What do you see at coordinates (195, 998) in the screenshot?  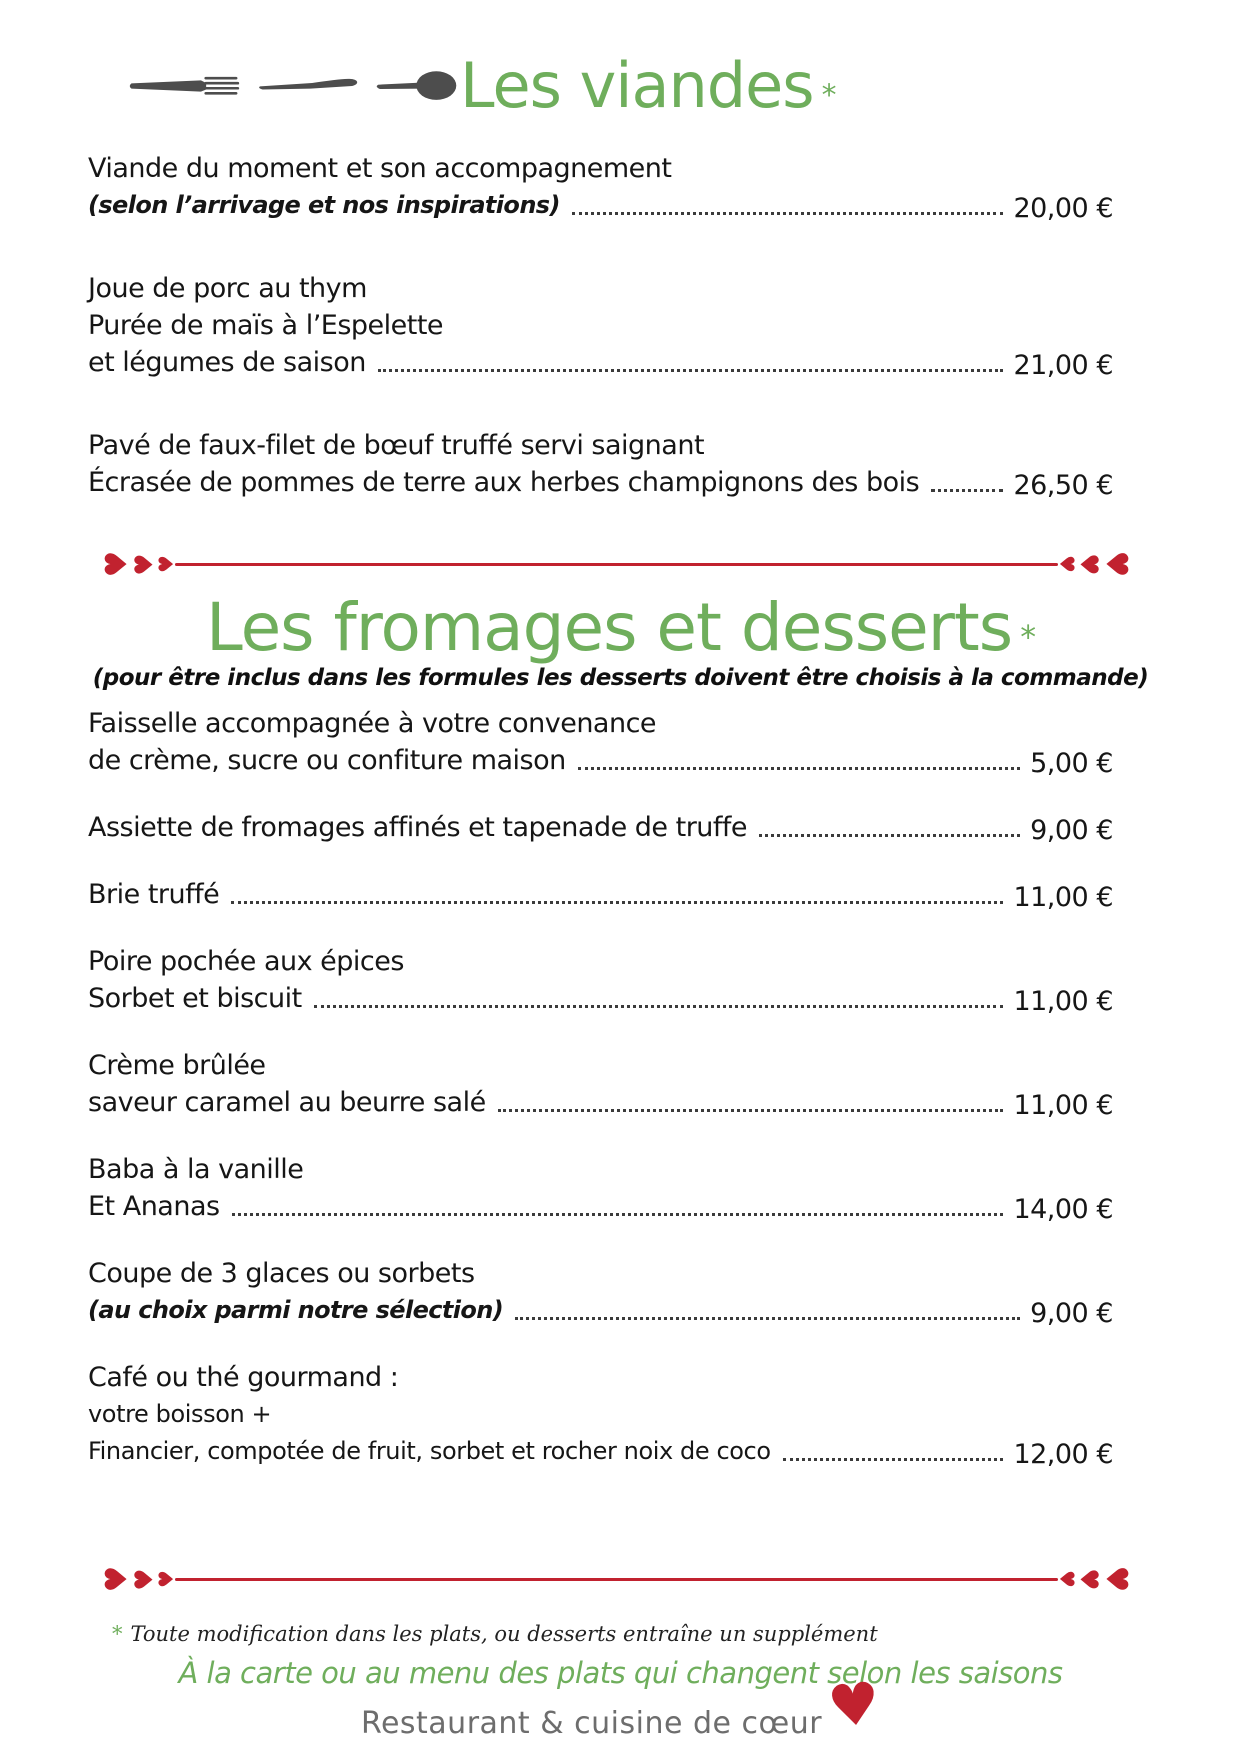 I see `item-leader-text: Sorbet et biscuit` at bounding box center [195, 998].